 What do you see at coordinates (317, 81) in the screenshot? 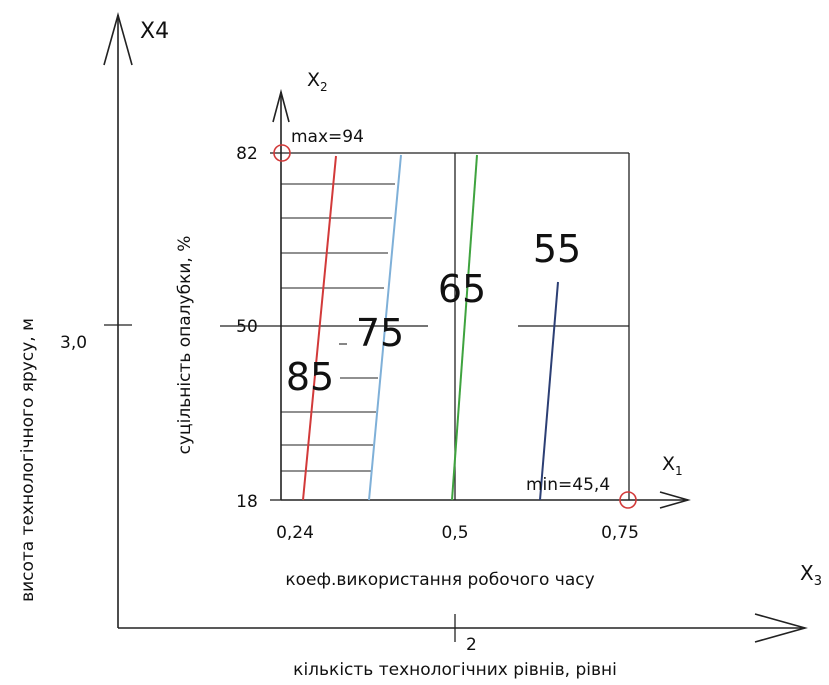
I see `x2-axis-name: X2` at bounding box center [317, 81].